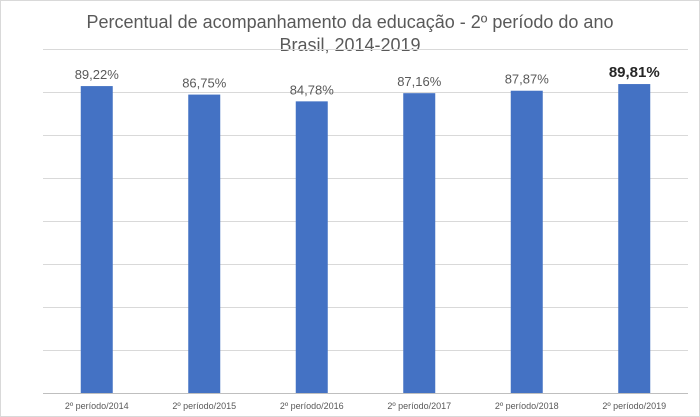 This screenshot has height=417, width=700. What do you see at coordinates (204, 83) in the screenshot?
I see `data-label: 86,75%` at bounding box center [204, 83].